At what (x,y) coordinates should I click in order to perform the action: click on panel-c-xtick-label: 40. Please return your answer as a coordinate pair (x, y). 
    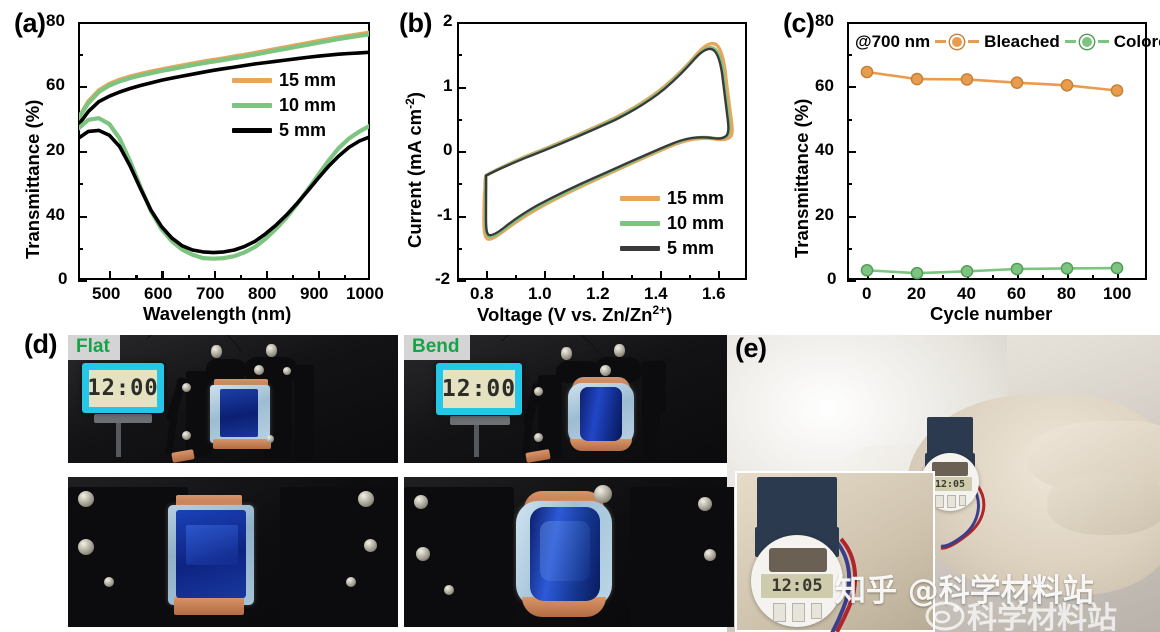
    Looking at the image, I should click on (966, 293).